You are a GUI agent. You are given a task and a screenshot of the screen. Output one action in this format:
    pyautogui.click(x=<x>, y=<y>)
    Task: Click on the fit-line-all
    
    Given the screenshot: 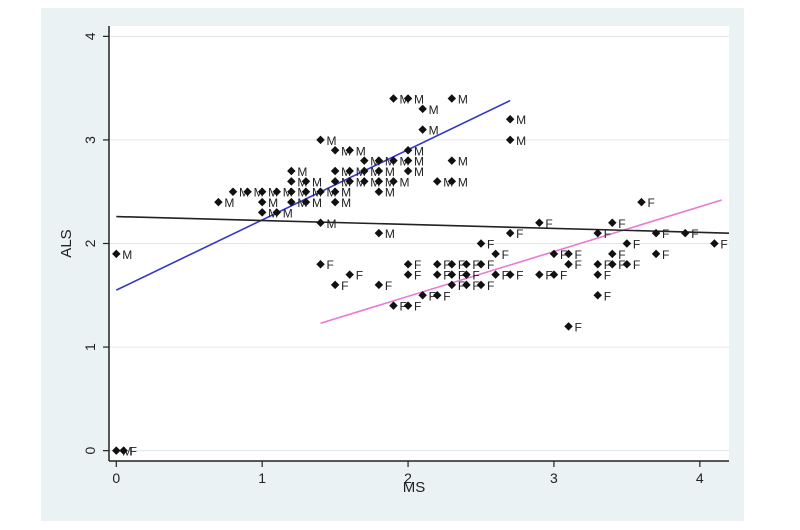 What is the action you would take?
    pyautogui.click(x=423, y=224)
    